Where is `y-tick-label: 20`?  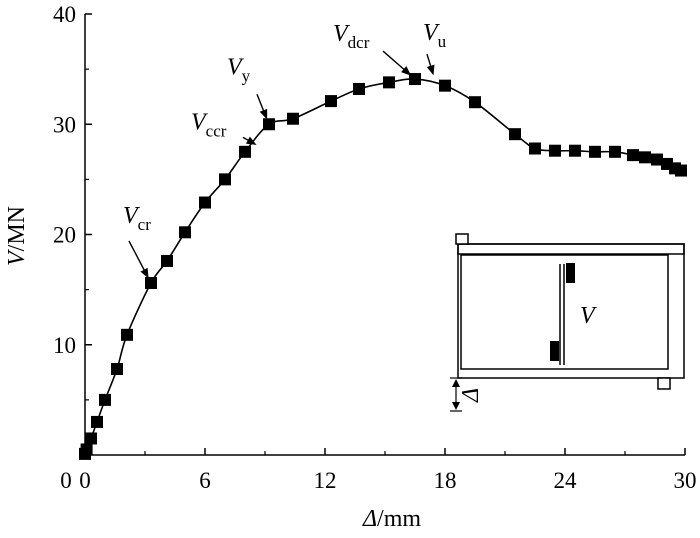 y-tick-label: 20 is located at coordinates (64, 235).